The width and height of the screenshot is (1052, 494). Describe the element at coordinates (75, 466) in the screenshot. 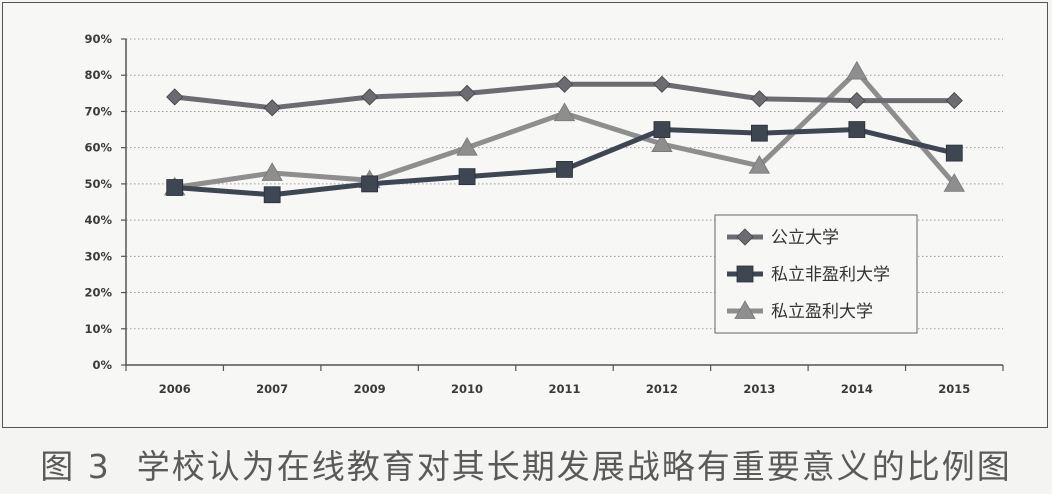

I see `figure-number: 图 3` at that location.